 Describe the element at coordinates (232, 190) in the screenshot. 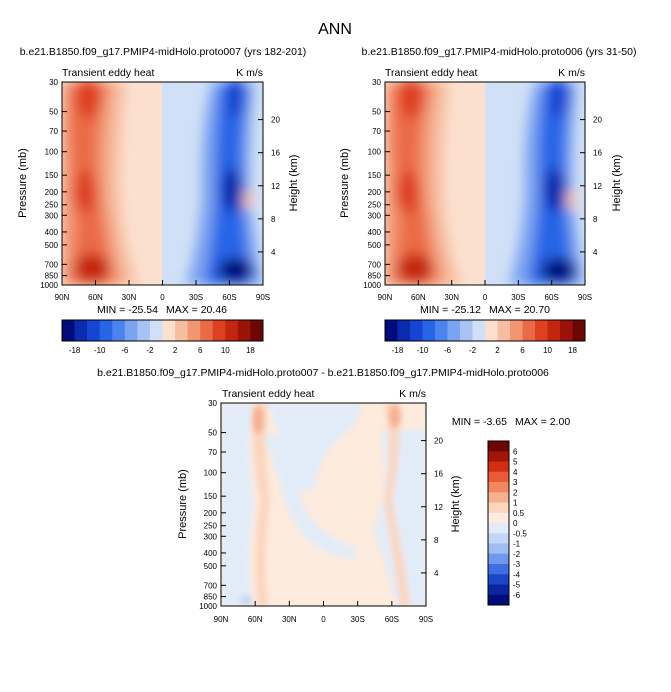

I see `negative-max-mid` at that location.